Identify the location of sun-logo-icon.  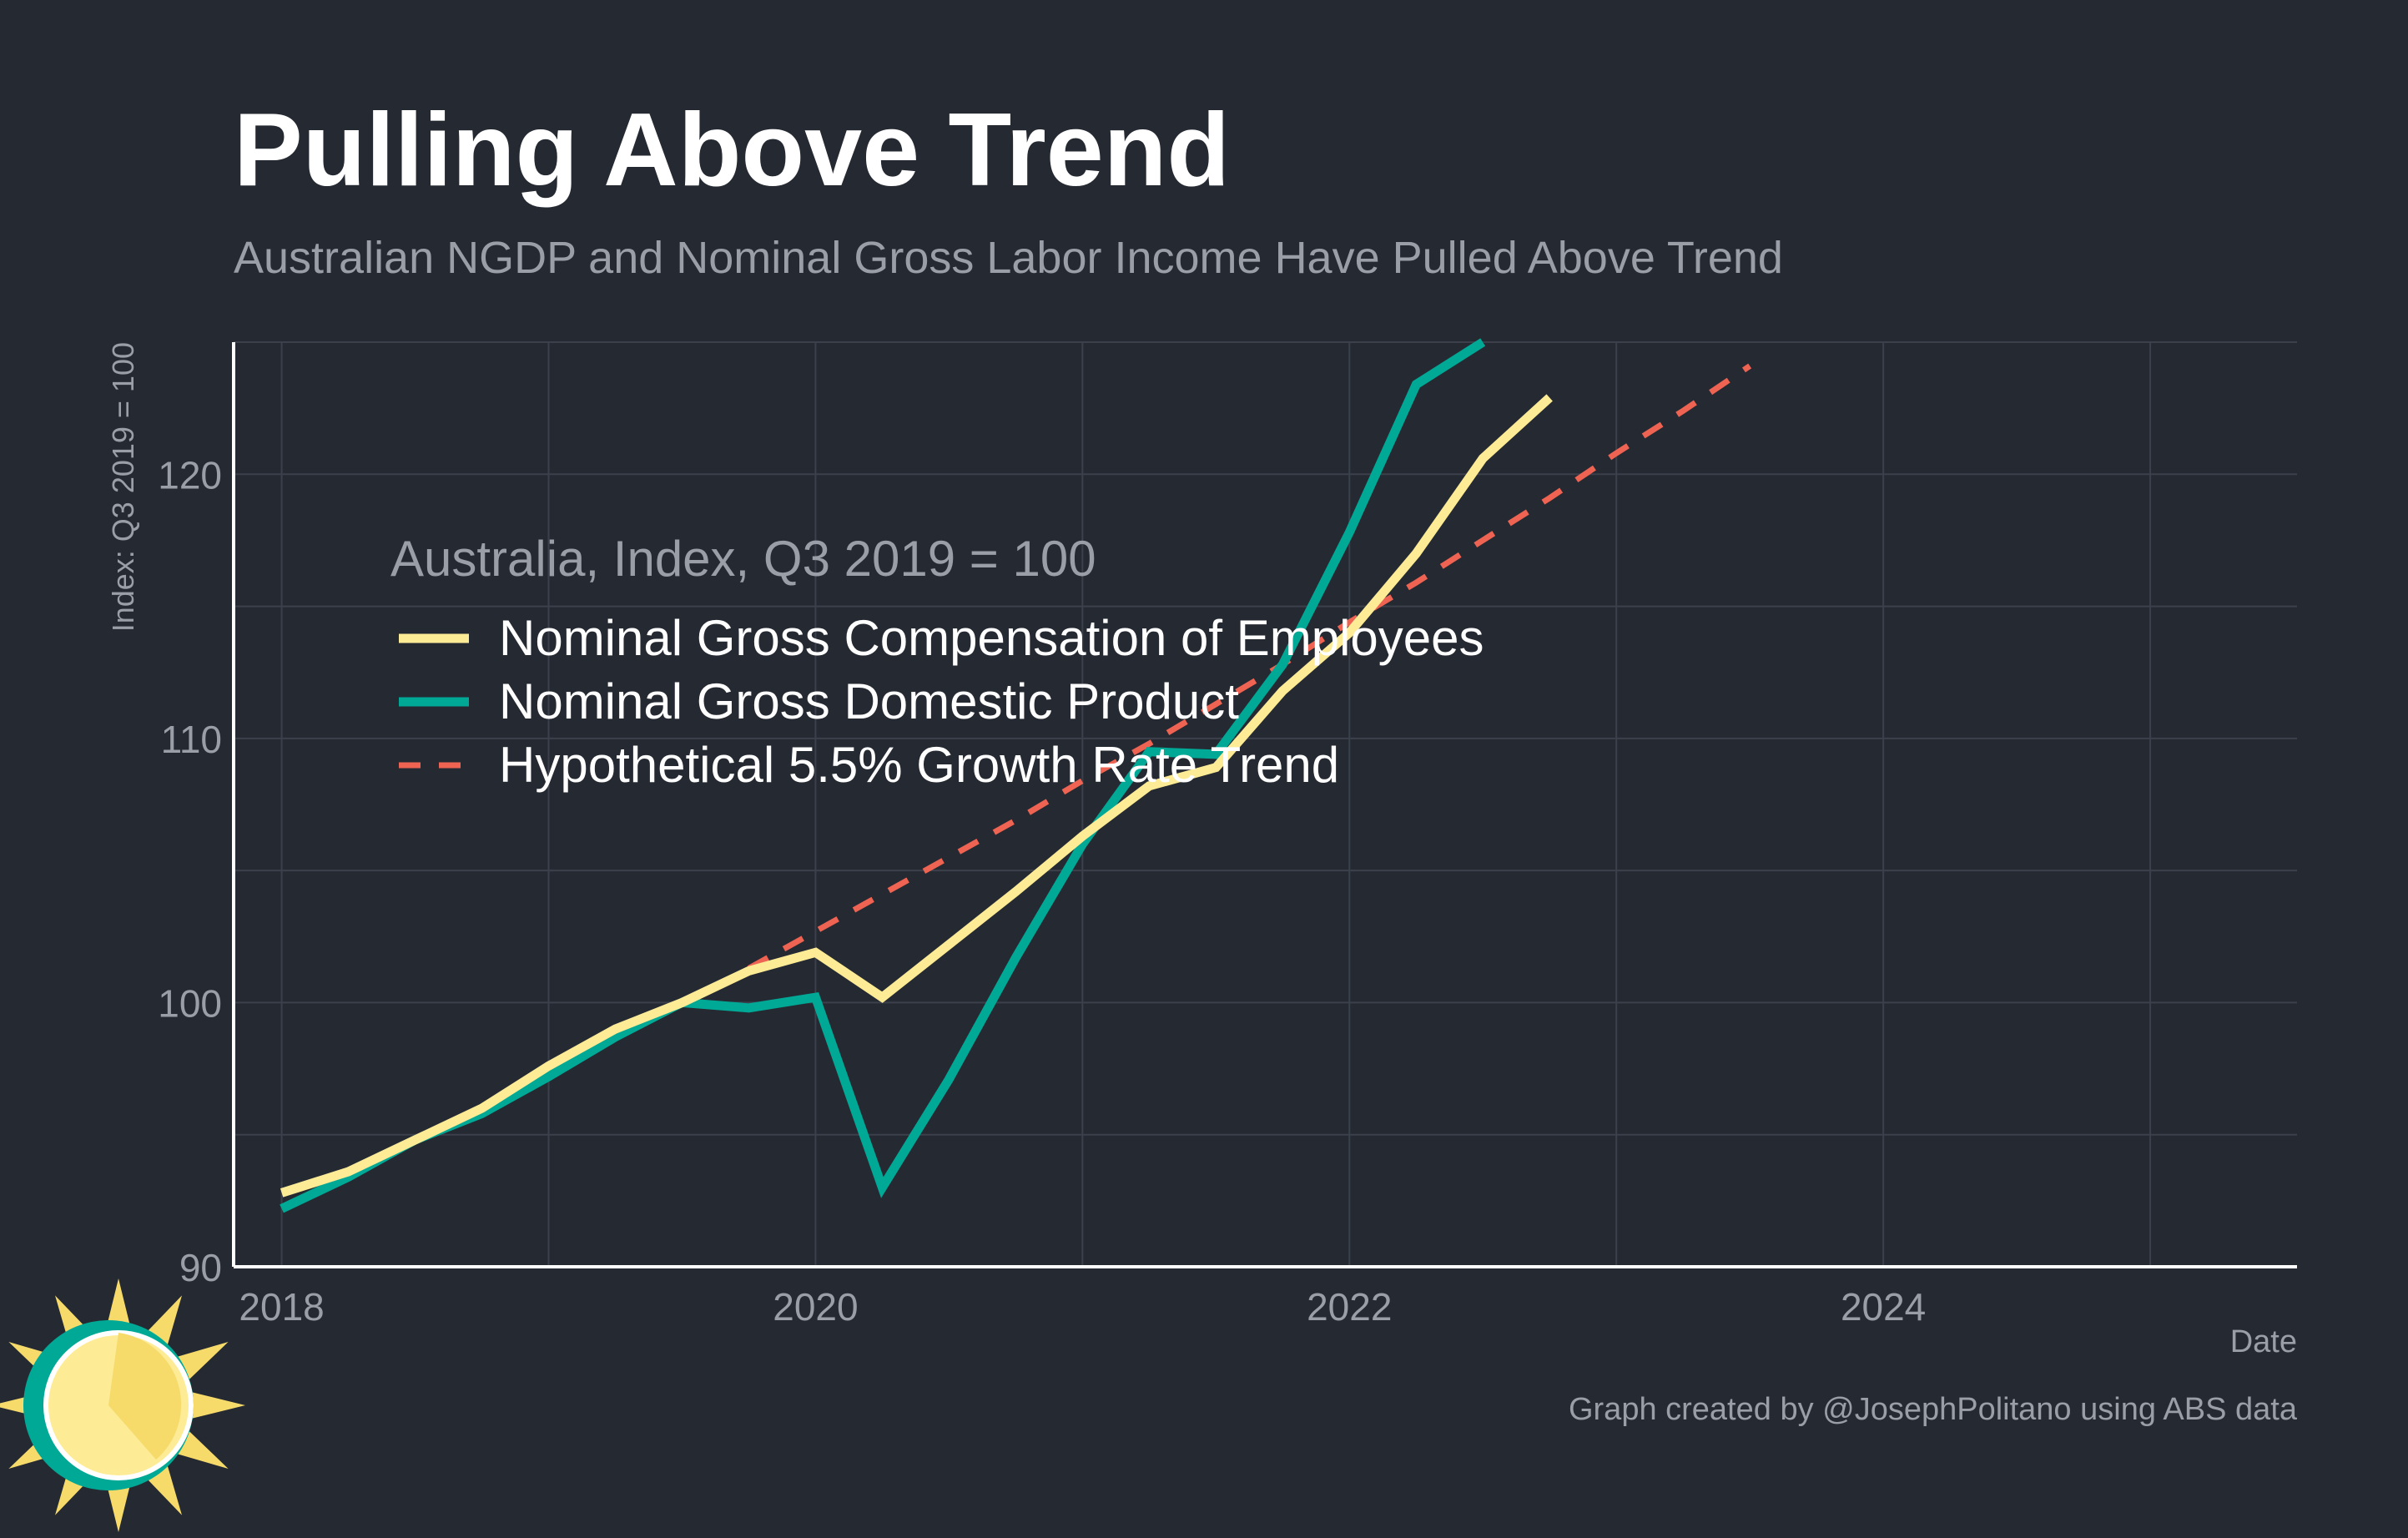
(122, 1405).